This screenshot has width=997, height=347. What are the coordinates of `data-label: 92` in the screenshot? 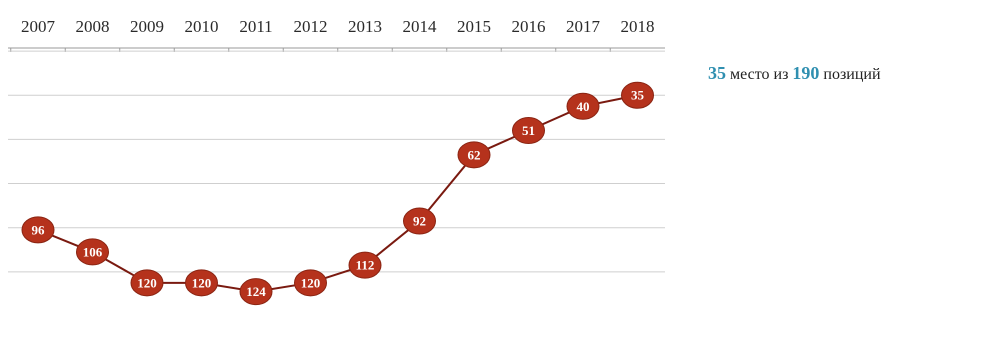 It's located at (419, 221).